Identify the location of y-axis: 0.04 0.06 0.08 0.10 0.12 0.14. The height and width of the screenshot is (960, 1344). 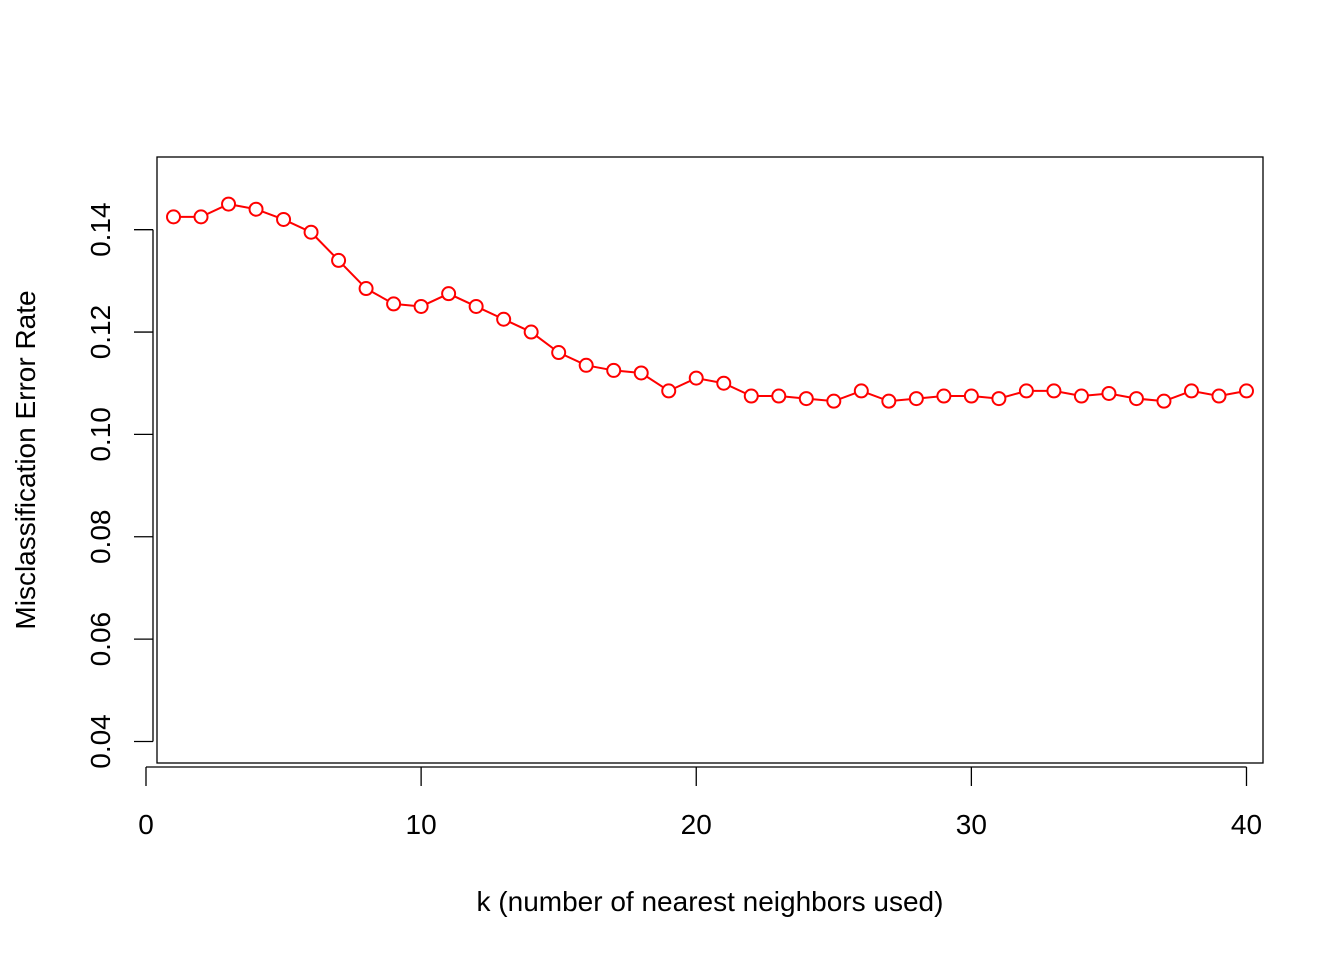
(119, 485).